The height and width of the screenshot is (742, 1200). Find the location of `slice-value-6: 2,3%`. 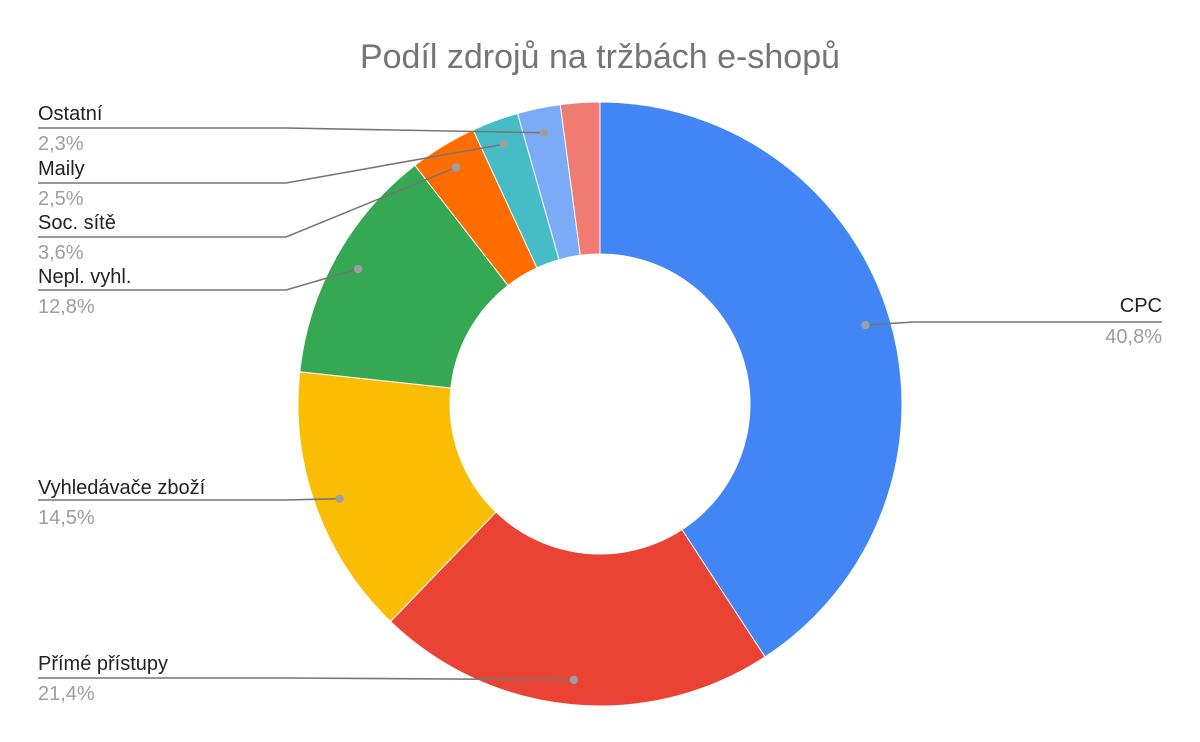

slice-value-6: 2,3% is located at coordinates (61, 144).